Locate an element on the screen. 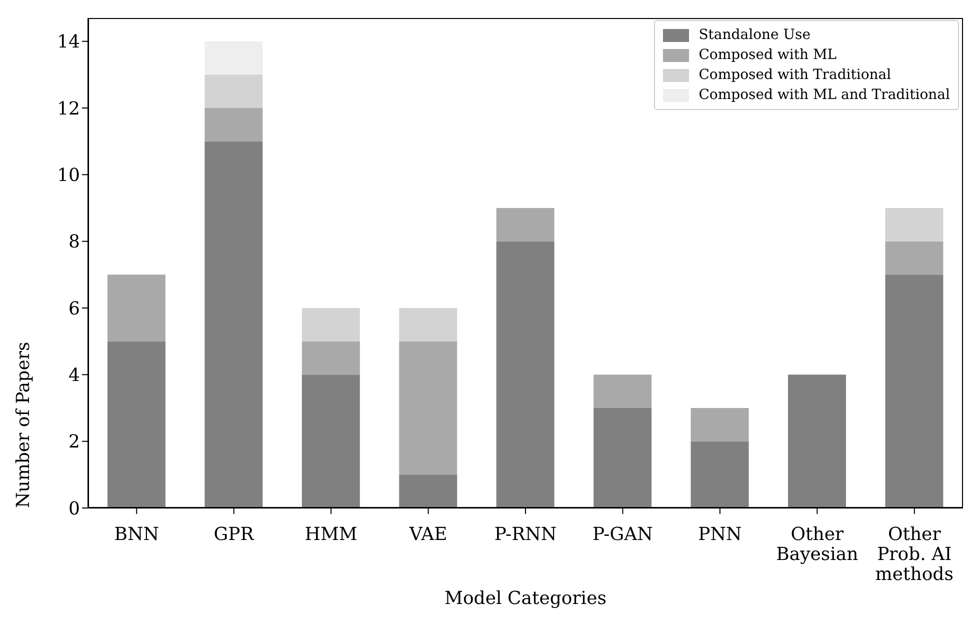 This screenshot has height=617, width=979. x-axis-title: Model Categories is located at coordinates (525, 598).